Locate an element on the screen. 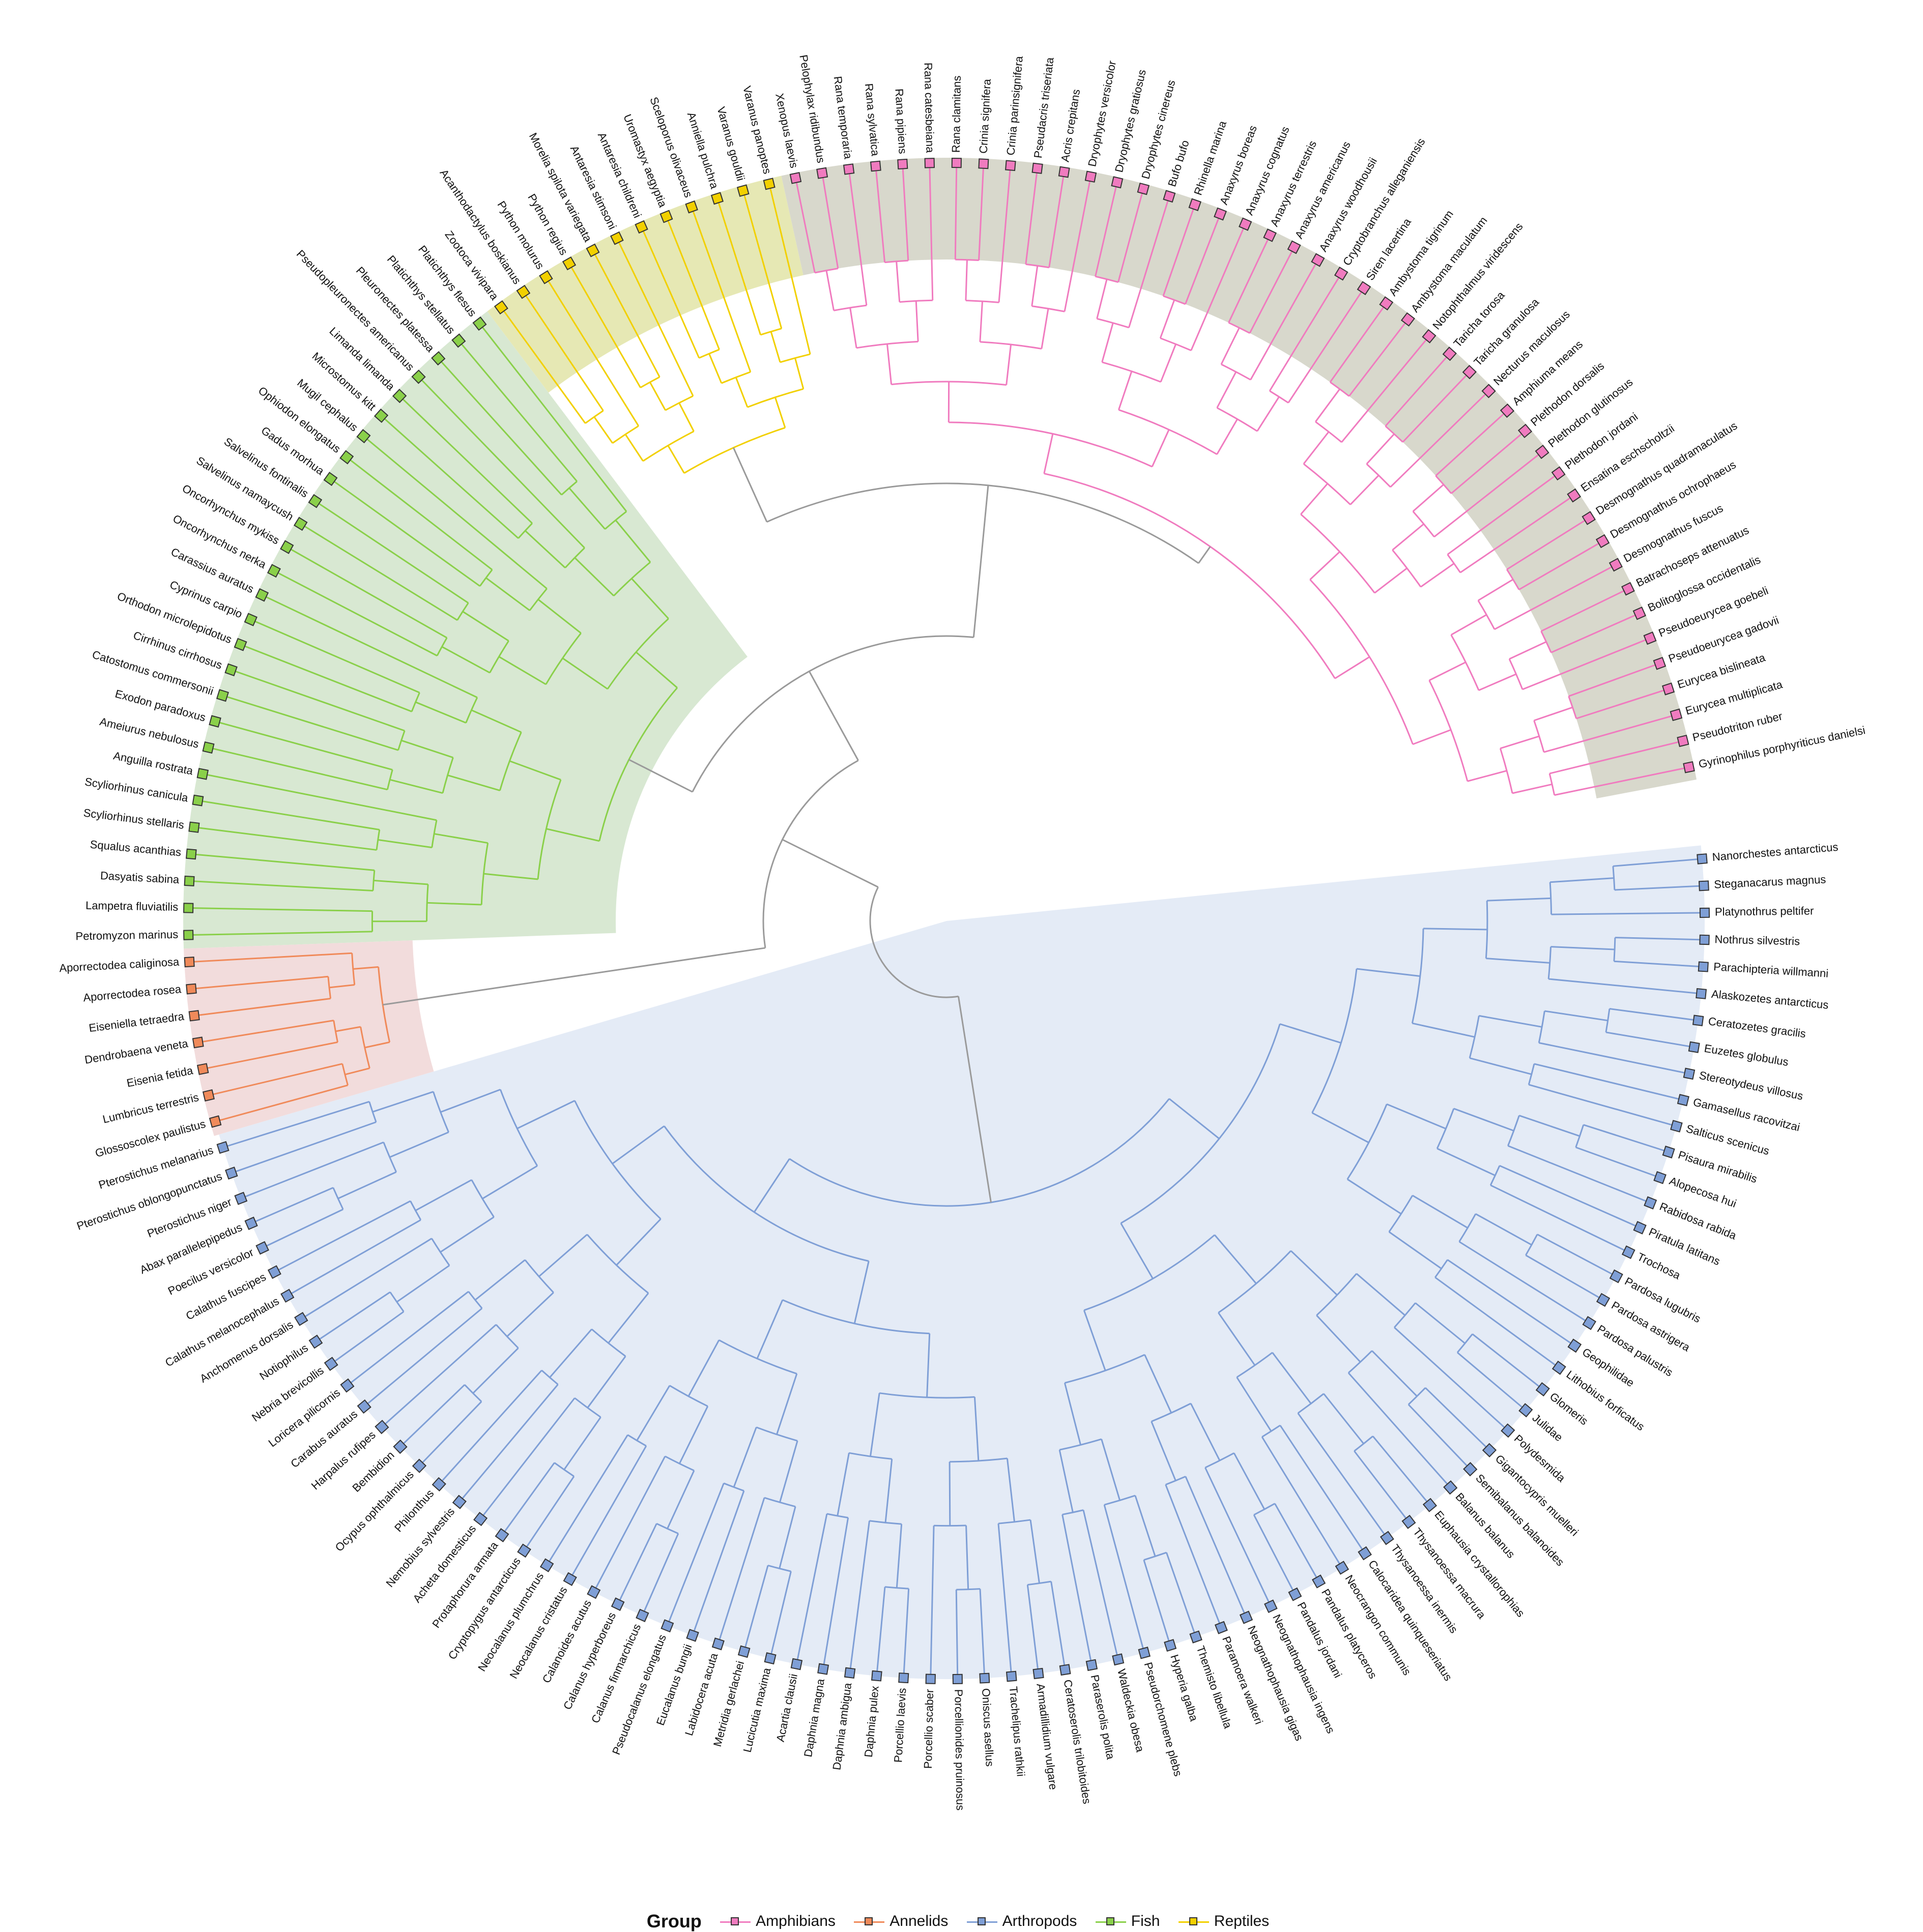 This screenshot has height=1932, width=1923. tip-label: Oniscus asellus is located at coordinates (988, 1727).